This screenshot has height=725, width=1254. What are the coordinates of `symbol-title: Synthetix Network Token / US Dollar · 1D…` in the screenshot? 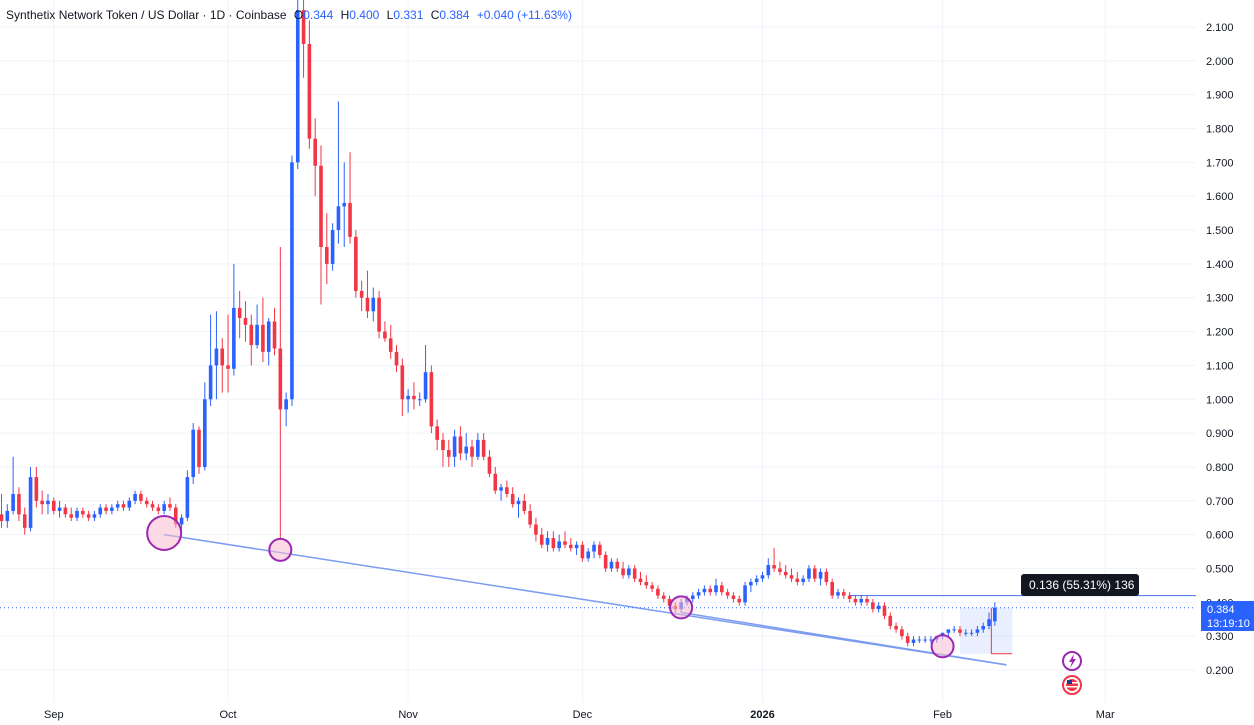 It's located at (146, 15).